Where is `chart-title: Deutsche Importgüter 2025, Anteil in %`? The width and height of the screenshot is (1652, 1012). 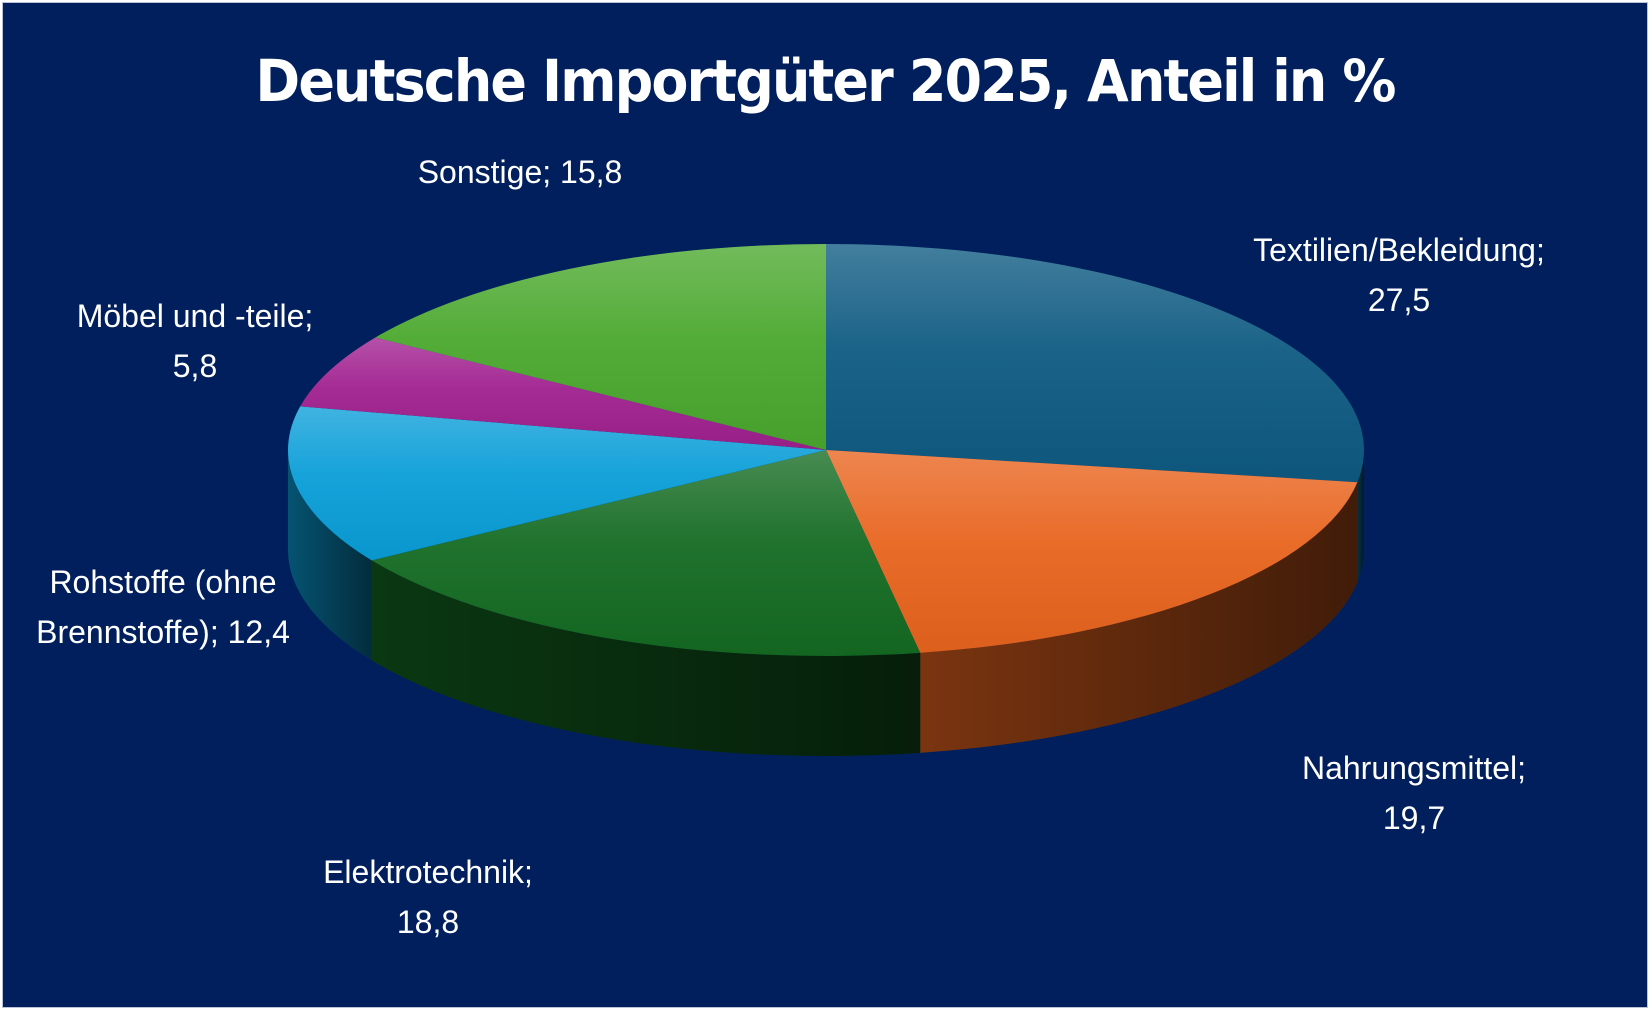
chart-title: Deutsche Importgüter 2025, Anteil in % is located at coordinates (825, 81).